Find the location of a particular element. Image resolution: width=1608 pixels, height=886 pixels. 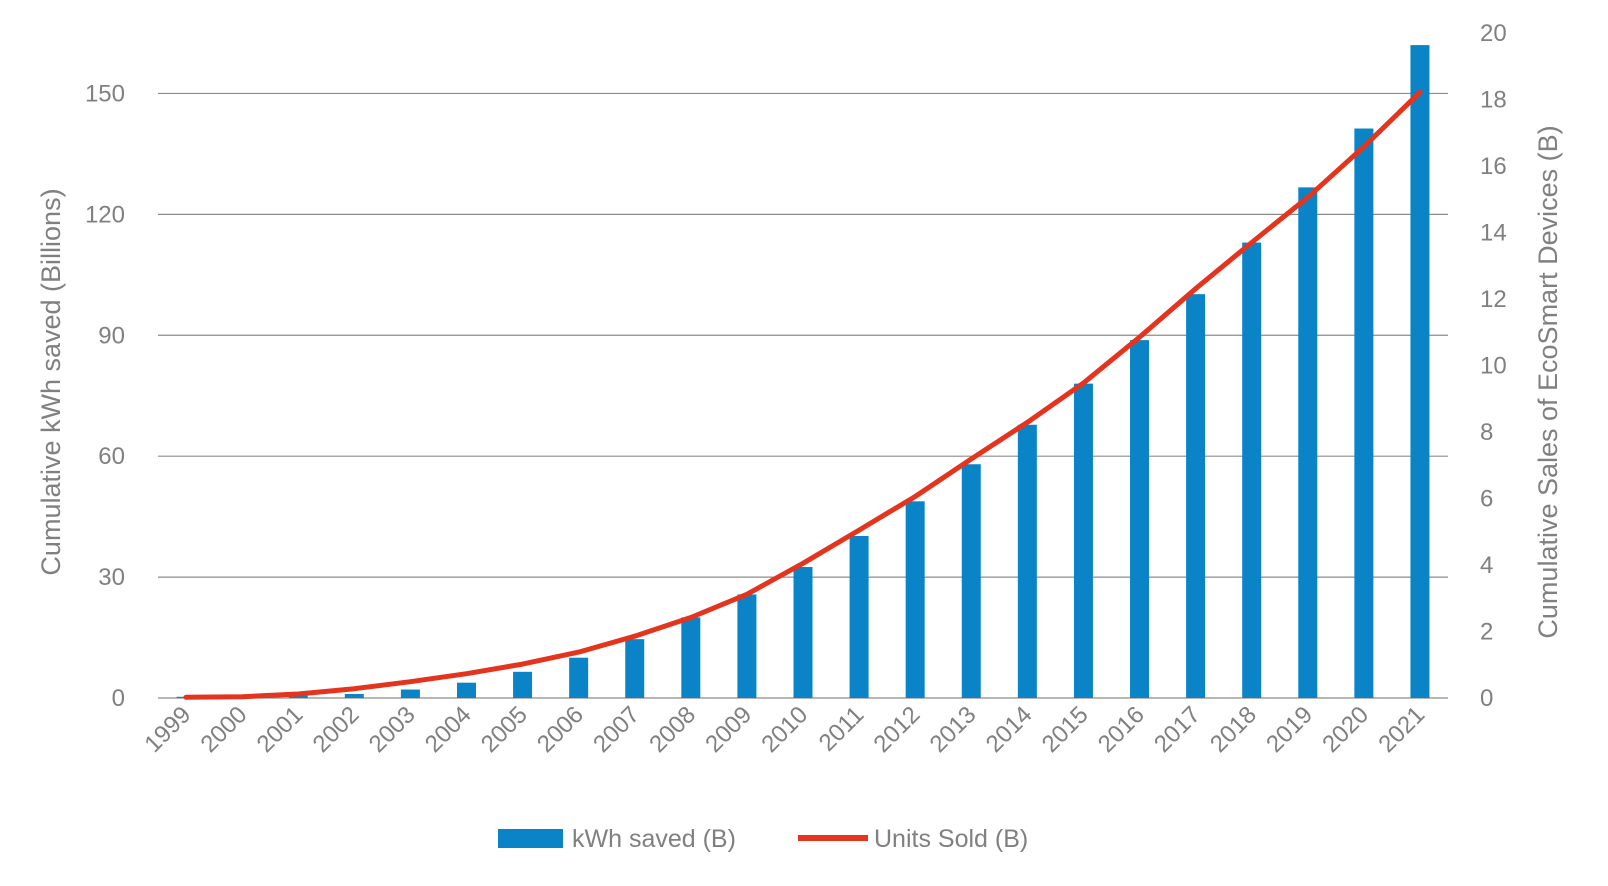

left-axis-title: Cumulative kWh saved (Billions) is located at coordinates (51, 381).